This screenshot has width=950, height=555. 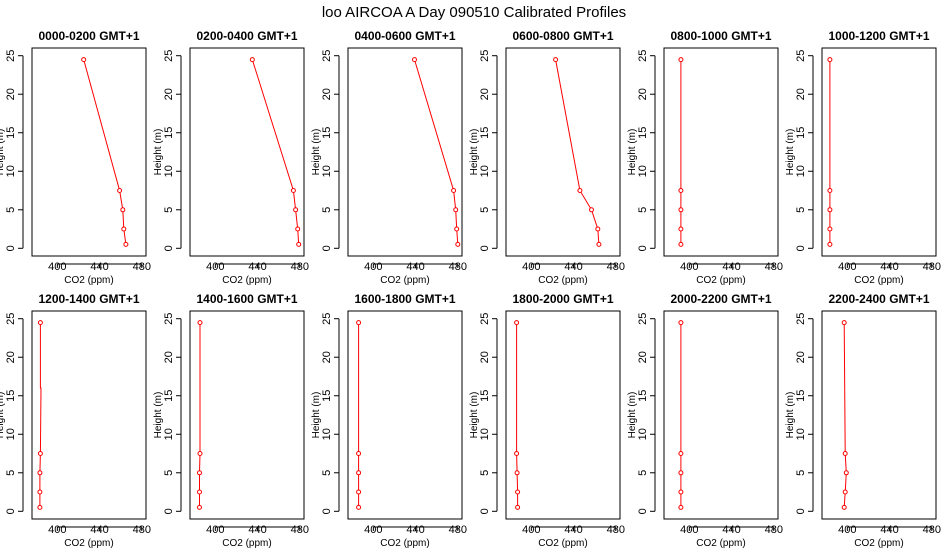 I want to click on panel-title: 0400-0600 GMT+1, so click(x=404, y=36).